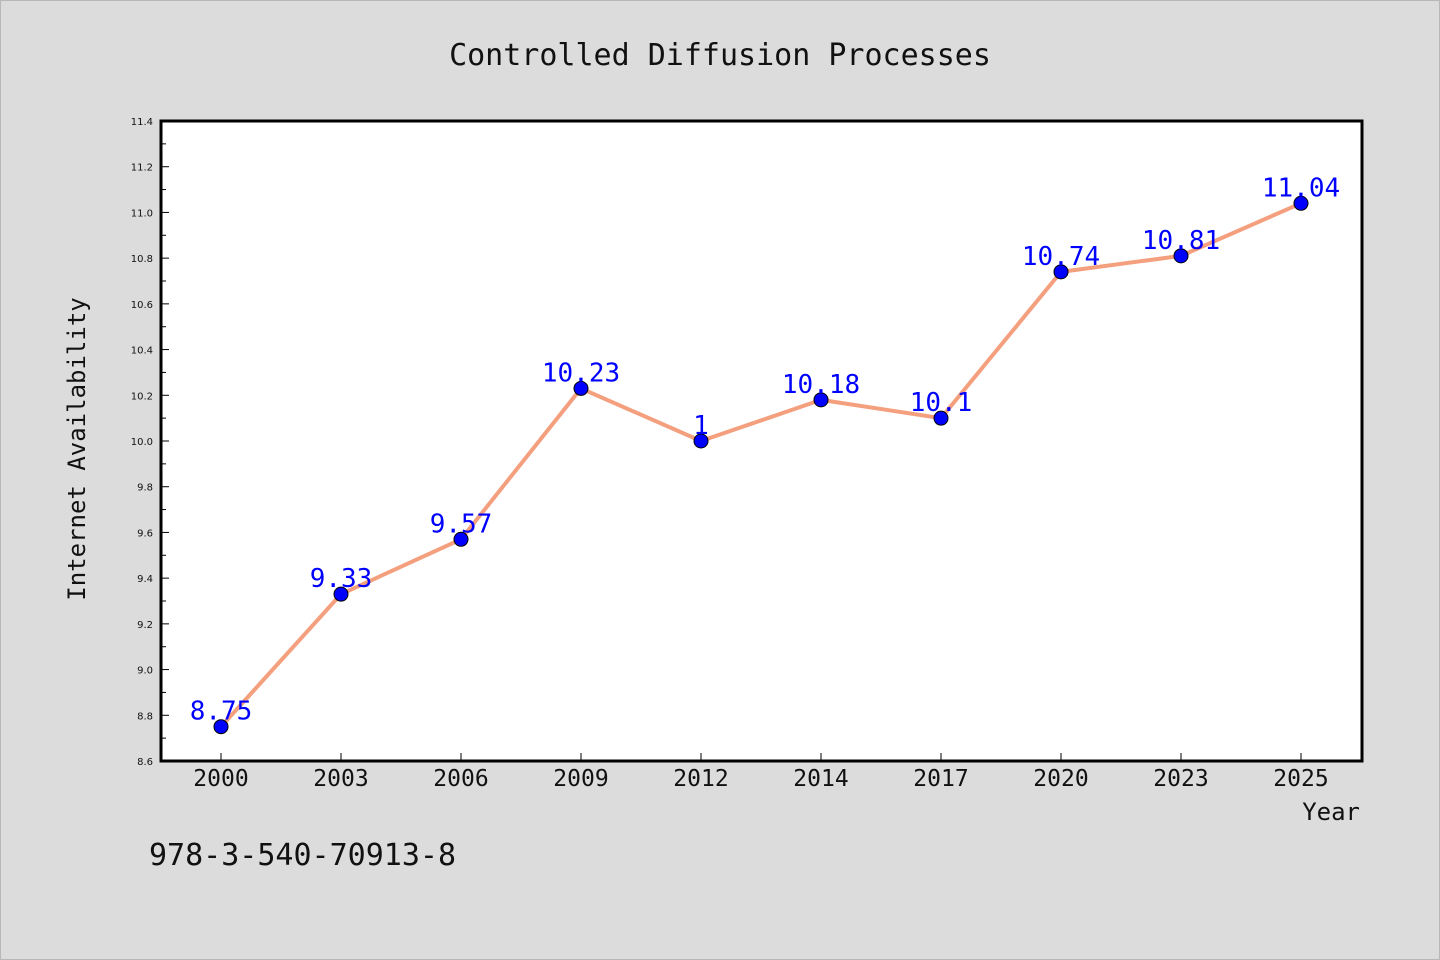 The width and height of the screenshot is (1440, 960). Describe the element at coordinates (1060, 779) in the screenshot. I see `x-tick-label: 2020` at that location.